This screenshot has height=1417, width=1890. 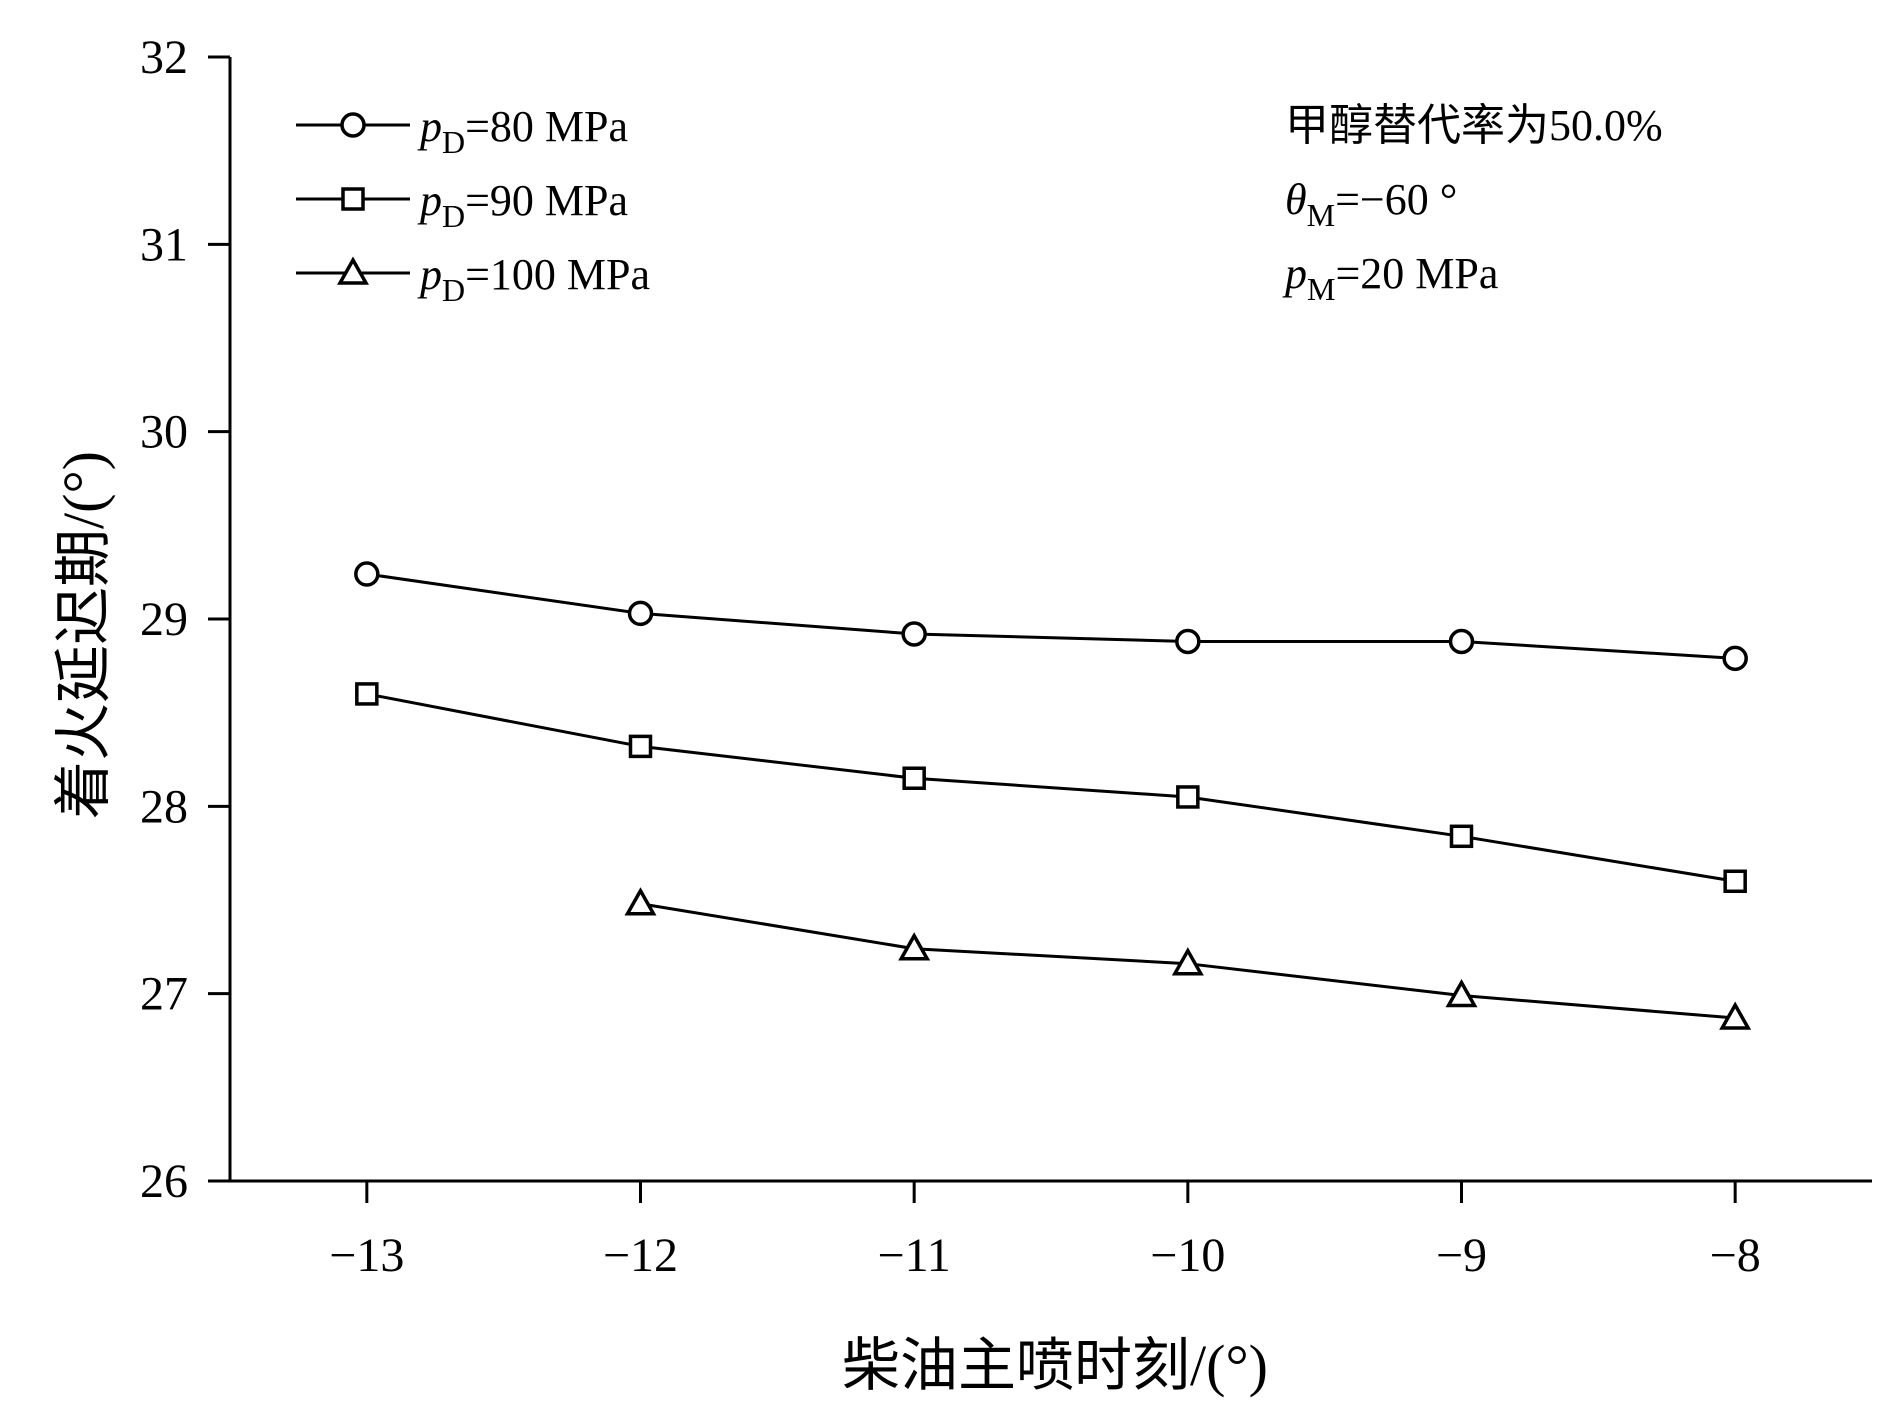 I want to click on legend: pD=80 MPa pD=90 MPa pD=100 MPa, so click(x=473, y=205).